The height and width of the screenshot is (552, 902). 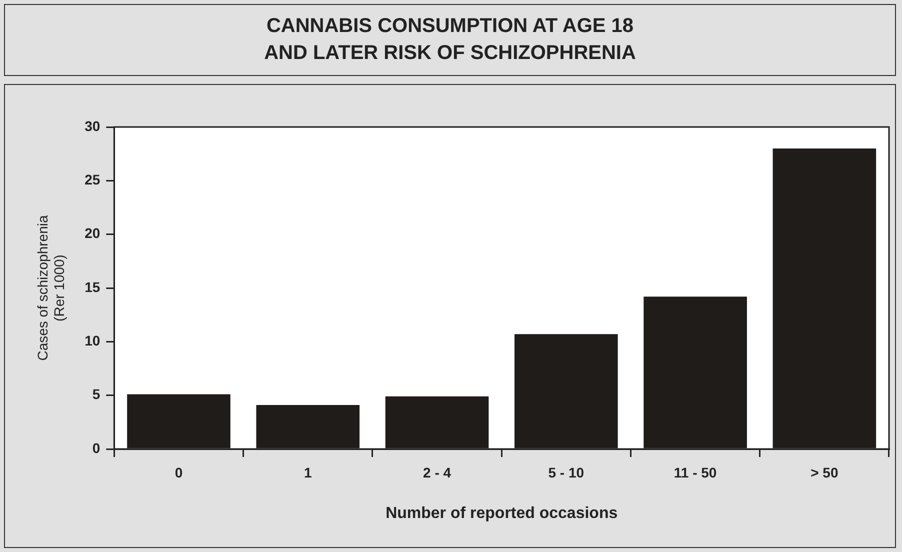 What do you see at coordinates (437, 472) in the screenshot?
I see `x-tick-label: 2 - 4` at bounding box center [437, 472].